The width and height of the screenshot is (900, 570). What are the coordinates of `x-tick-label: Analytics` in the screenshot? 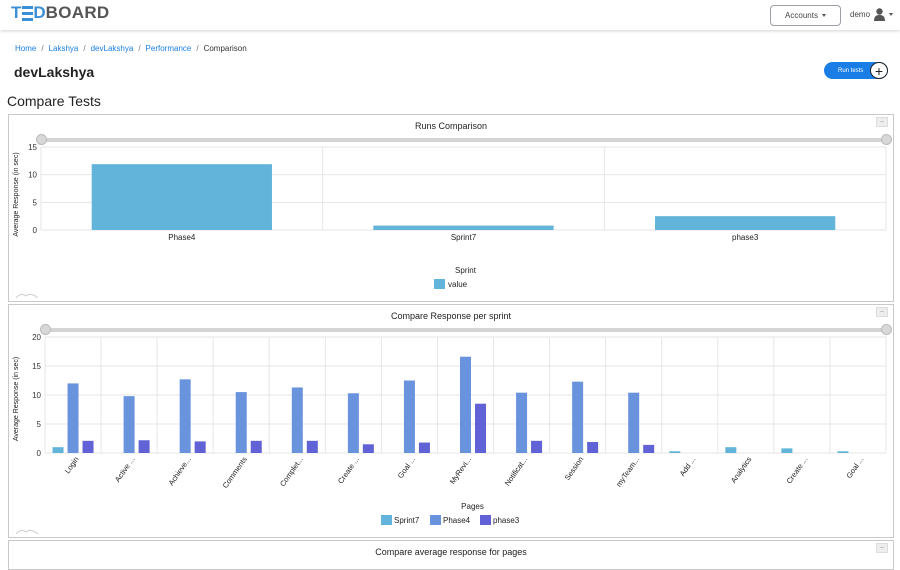 It's located at (741, 470).